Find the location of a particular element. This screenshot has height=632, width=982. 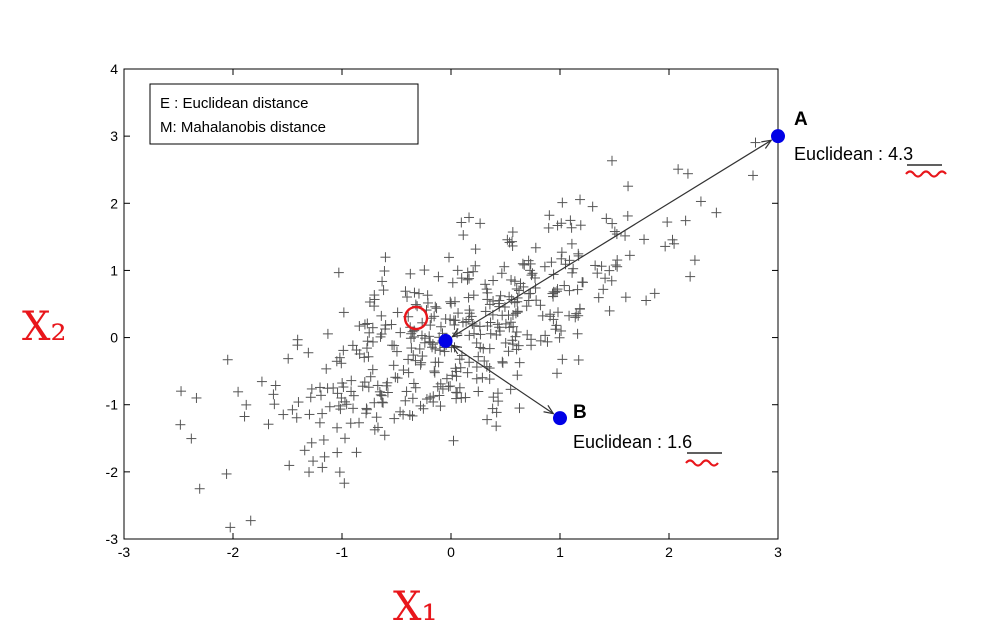

x-tick-label: -1 is located at coordinates (342, 552).